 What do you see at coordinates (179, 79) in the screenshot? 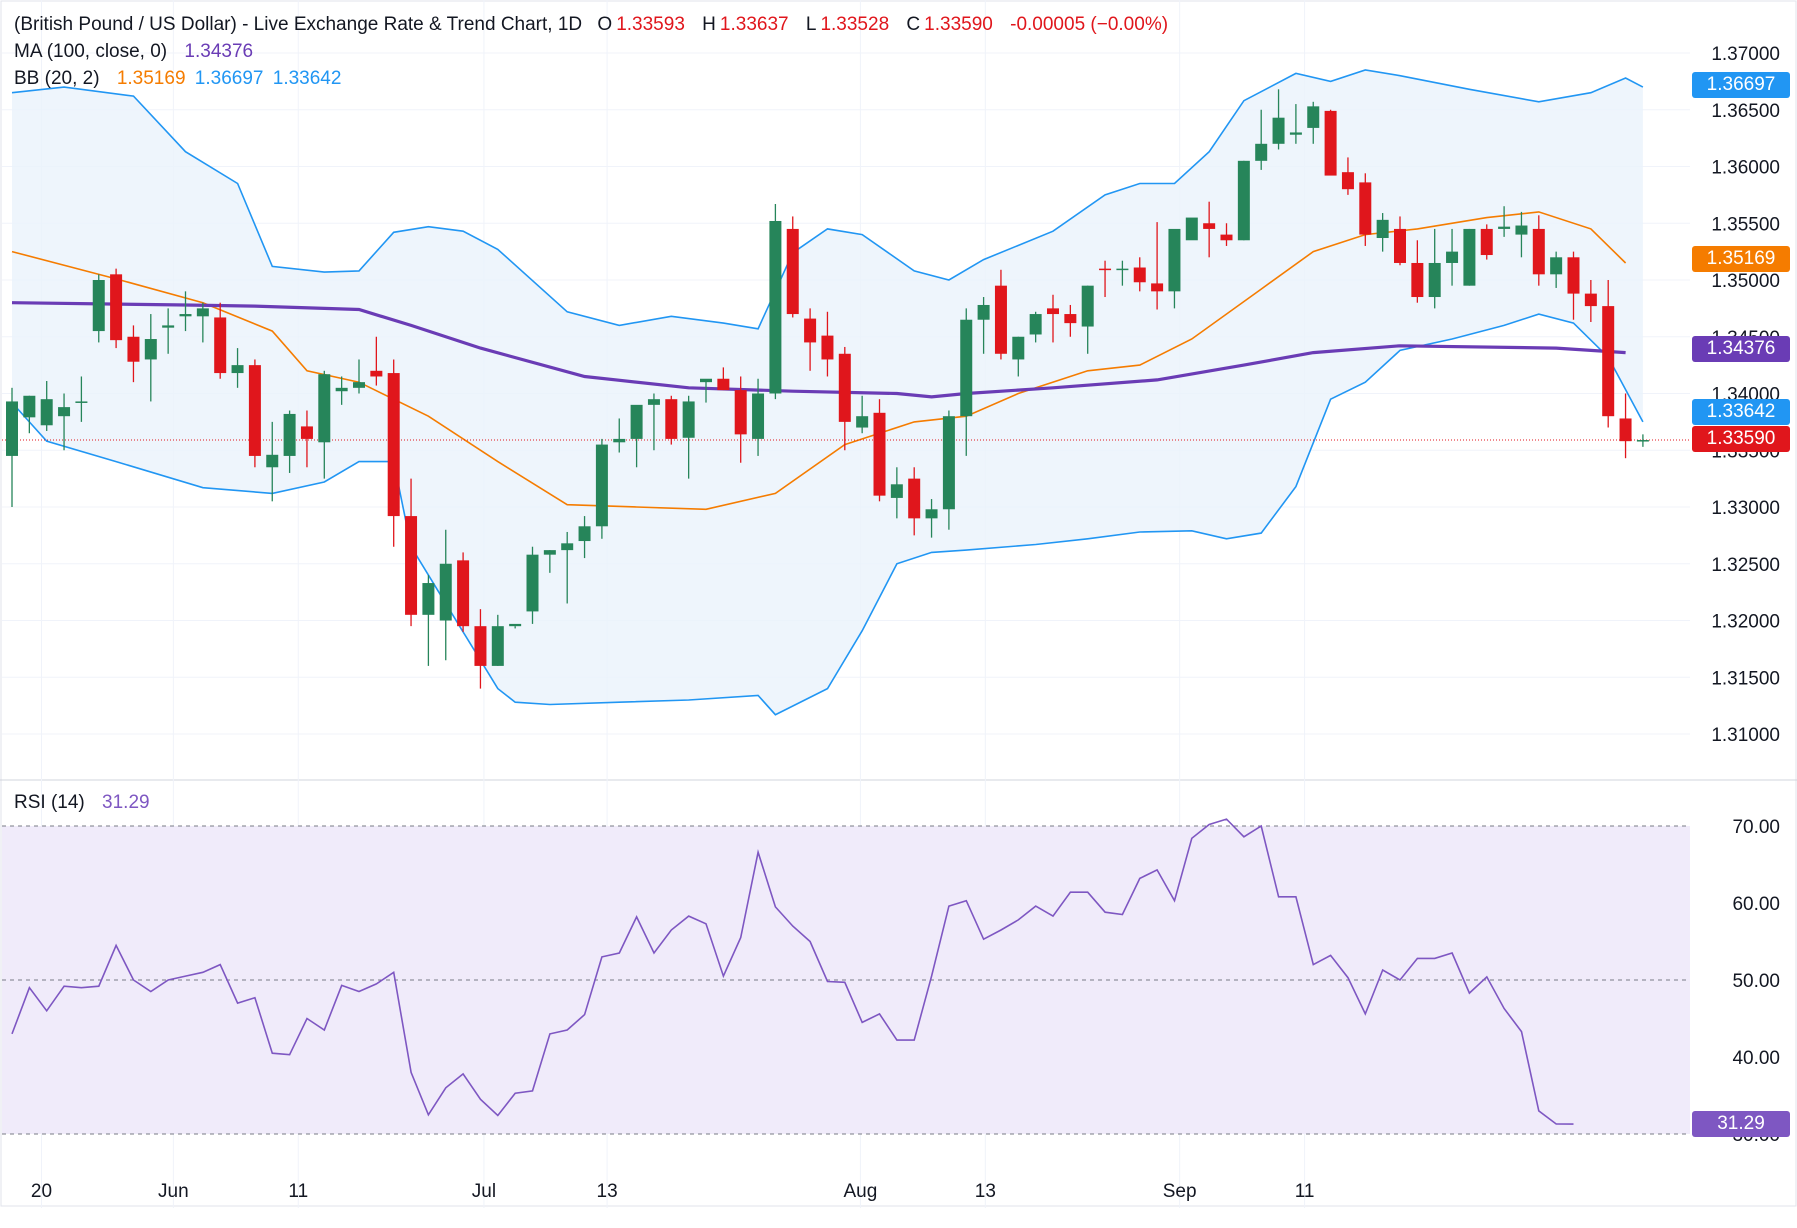
I see `bb-legend: BB (20, 2) 1.35169 1.36697 1.33642` at bounding box center [179, 79].